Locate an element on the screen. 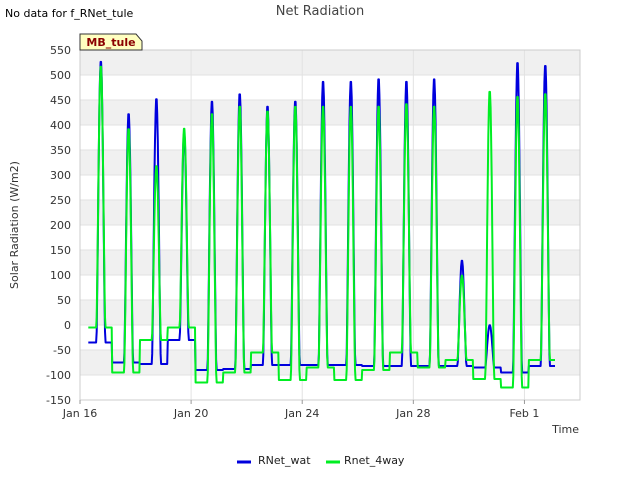  y-tick-label: 300 is located at coordinates (60, 175).